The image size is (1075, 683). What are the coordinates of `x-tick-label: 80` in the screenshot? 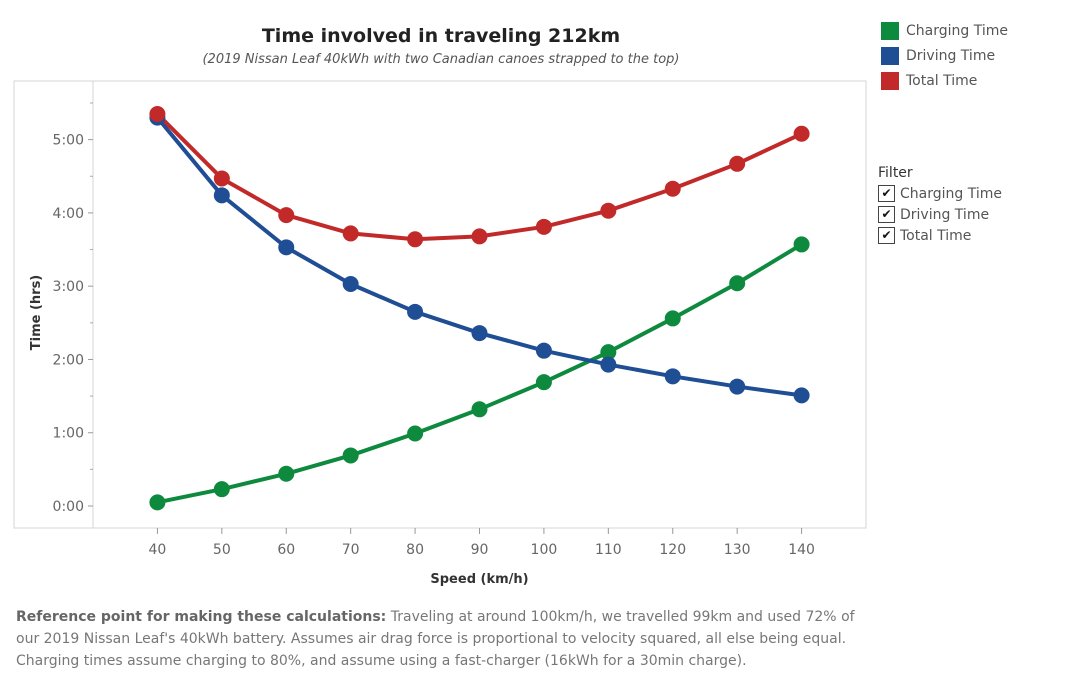 It's located at (415, 550).